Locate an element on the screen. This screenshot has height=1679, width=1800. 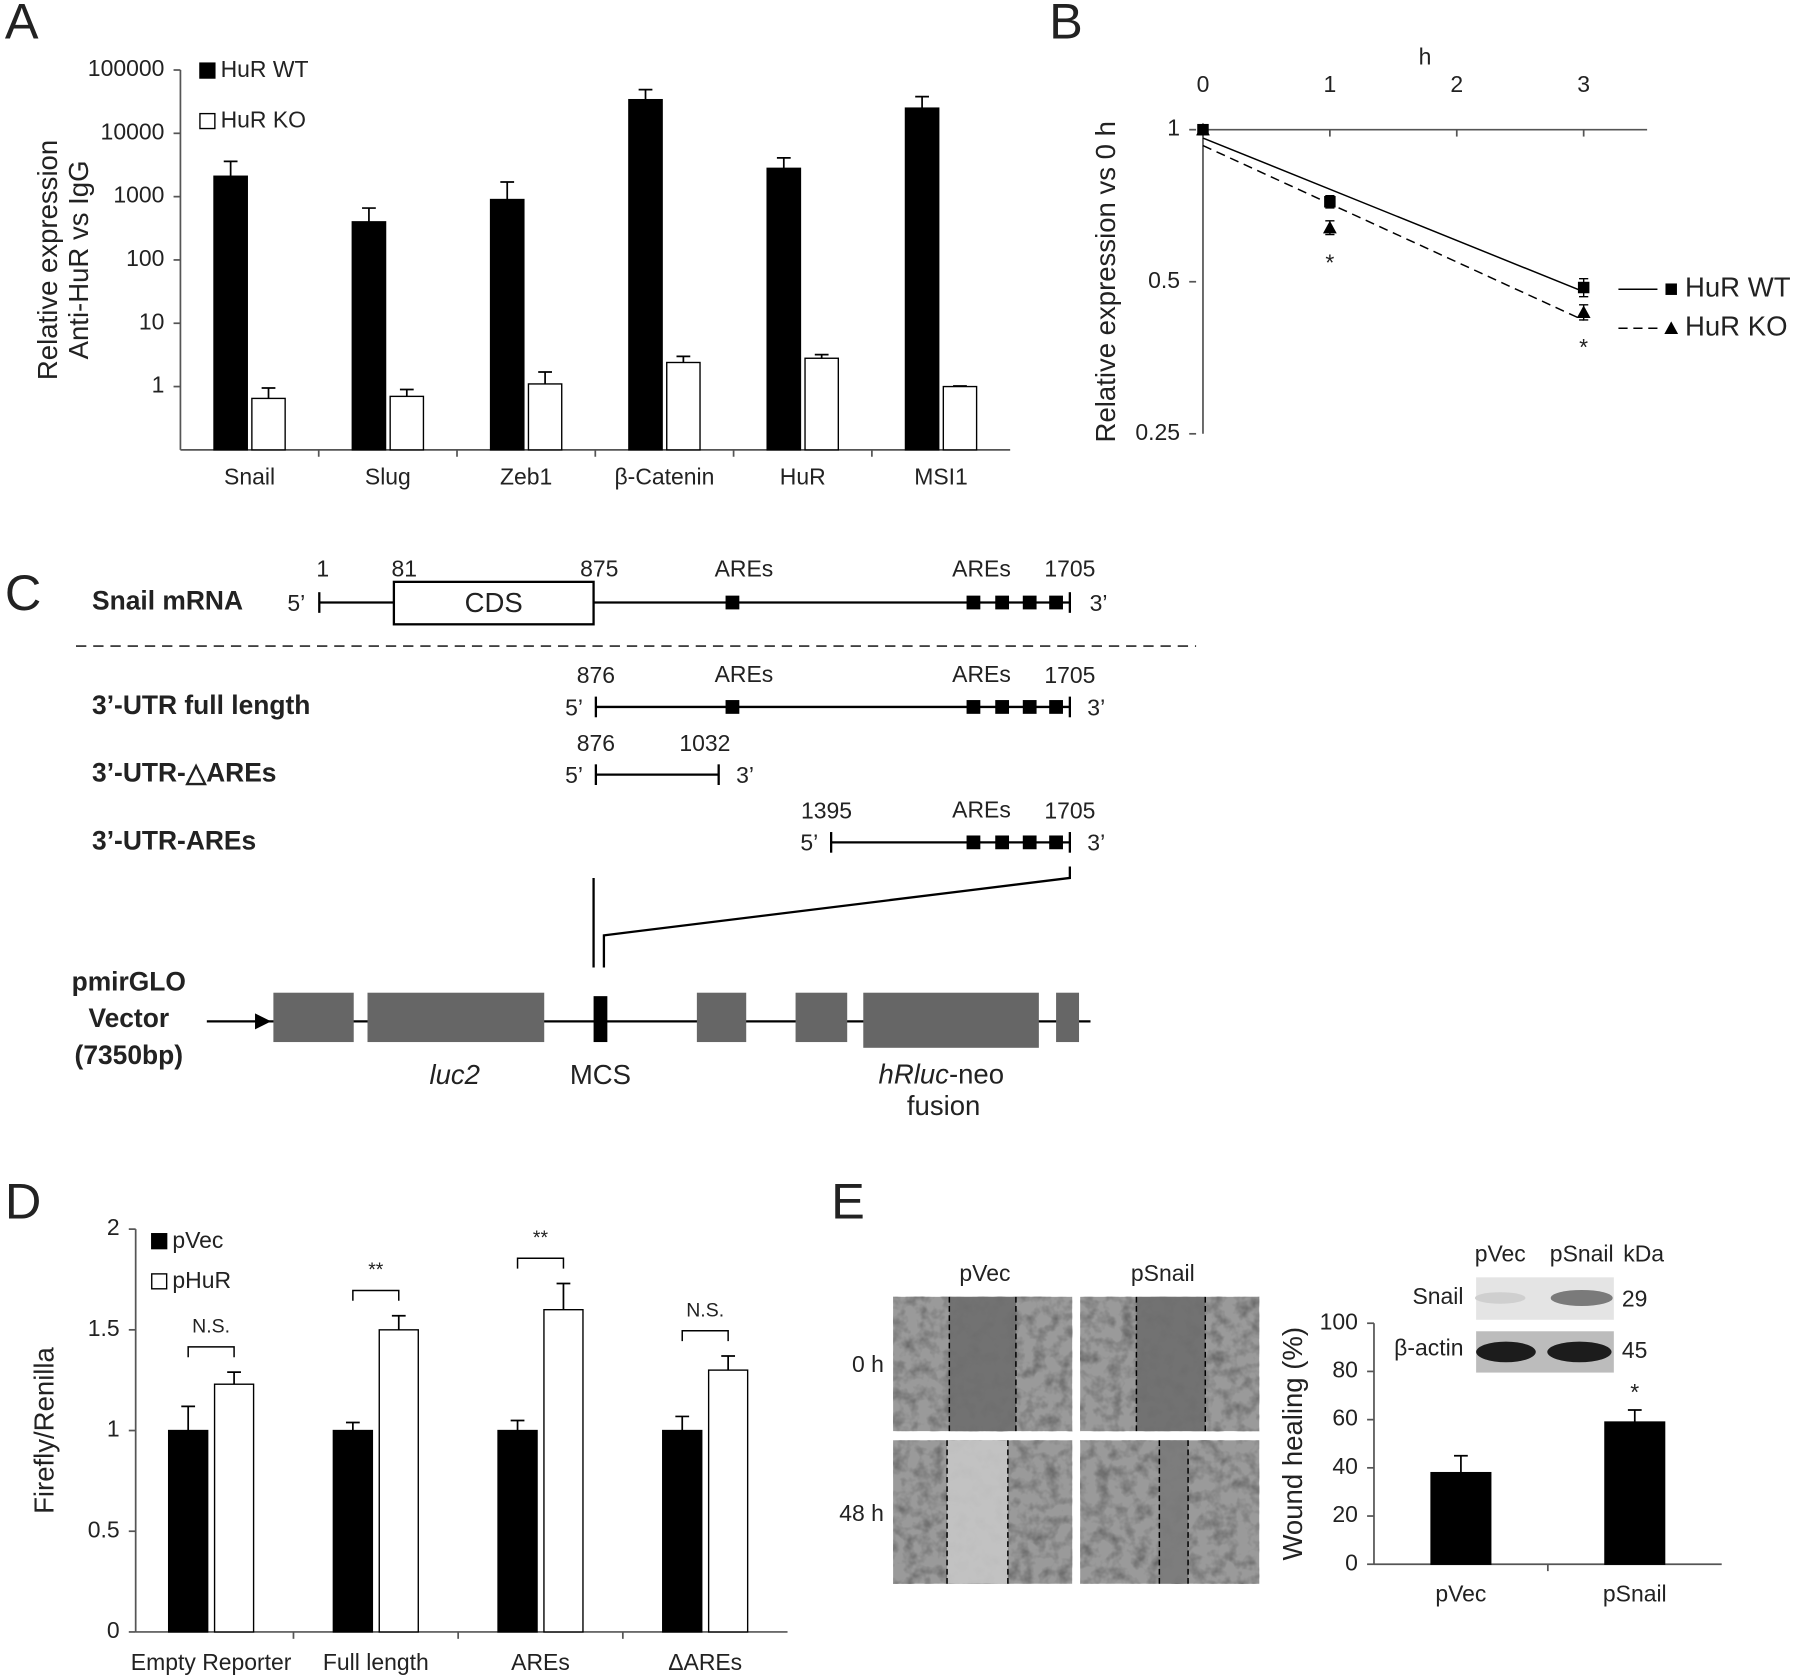
row-label: 0 h is located at coordinates (868, 1364).